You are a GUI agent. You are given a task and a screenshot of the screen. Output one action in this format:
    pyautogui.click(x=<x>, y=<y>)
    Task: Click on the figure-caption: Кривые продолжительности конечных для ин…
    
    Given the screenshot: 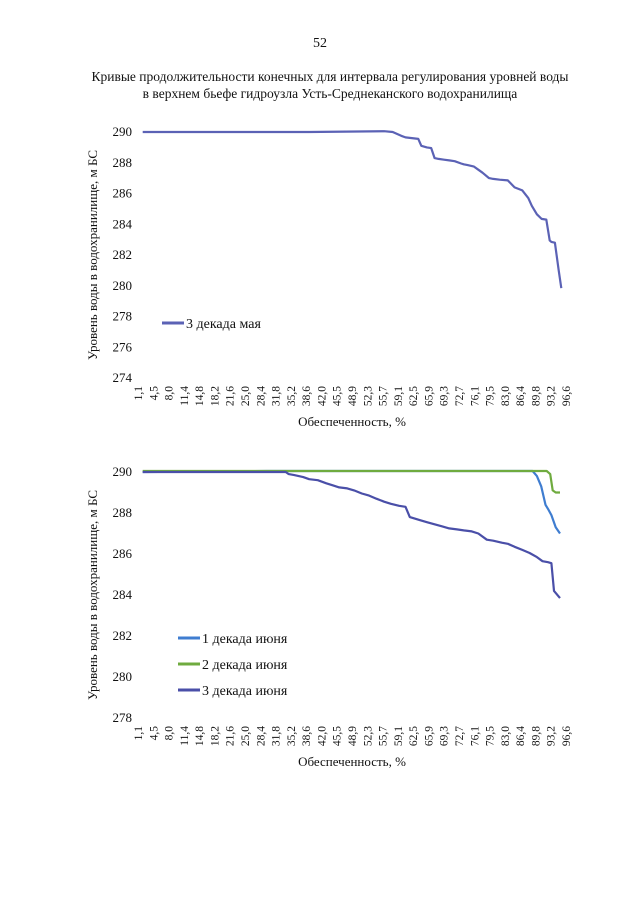 What is the action you would take?
    pyautogui.click(x=330, y=85)
    